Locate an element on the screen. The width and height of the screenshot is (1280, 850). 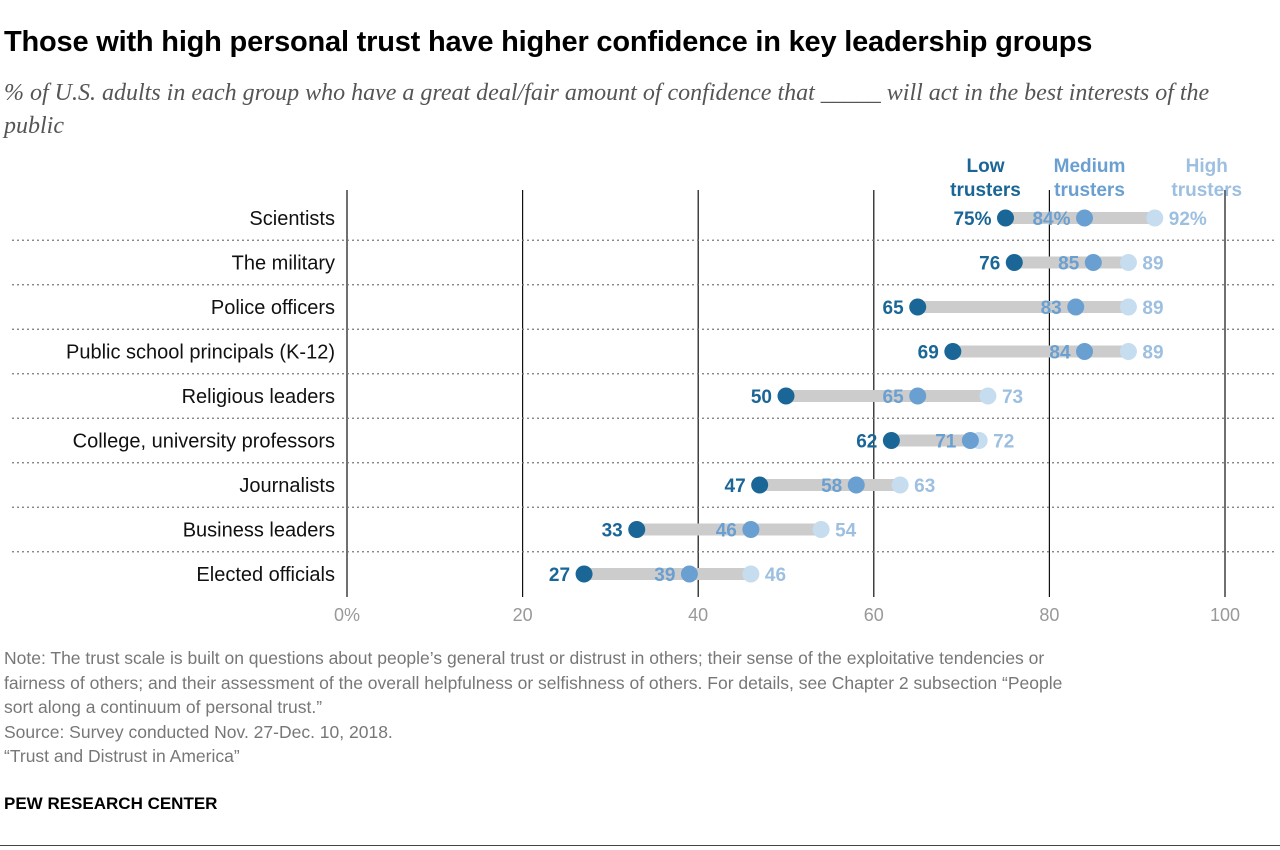
value-label-high: 46 is located at coordinates (775, 575).